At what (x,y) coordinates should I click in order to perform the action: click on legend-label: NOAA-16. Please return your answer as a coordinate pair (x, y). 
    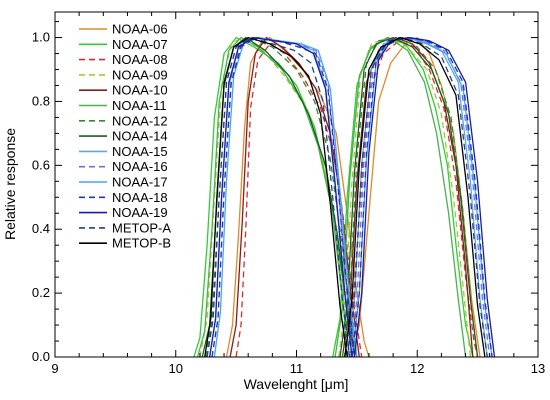
    Looking at the image, I should click on (140, 166).